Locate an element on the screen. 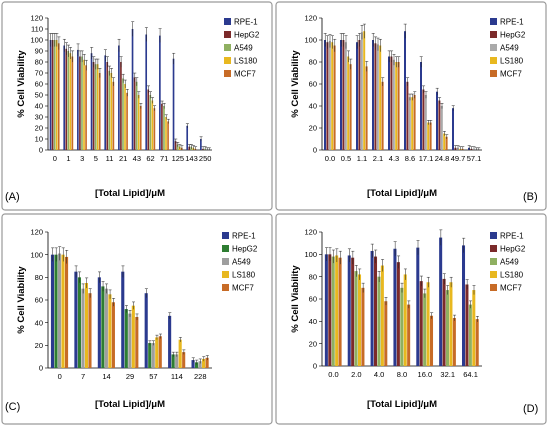 The height and width of the screenshot is (426, 550). x-tick-label: 11 is located at coordinates (110, 158).